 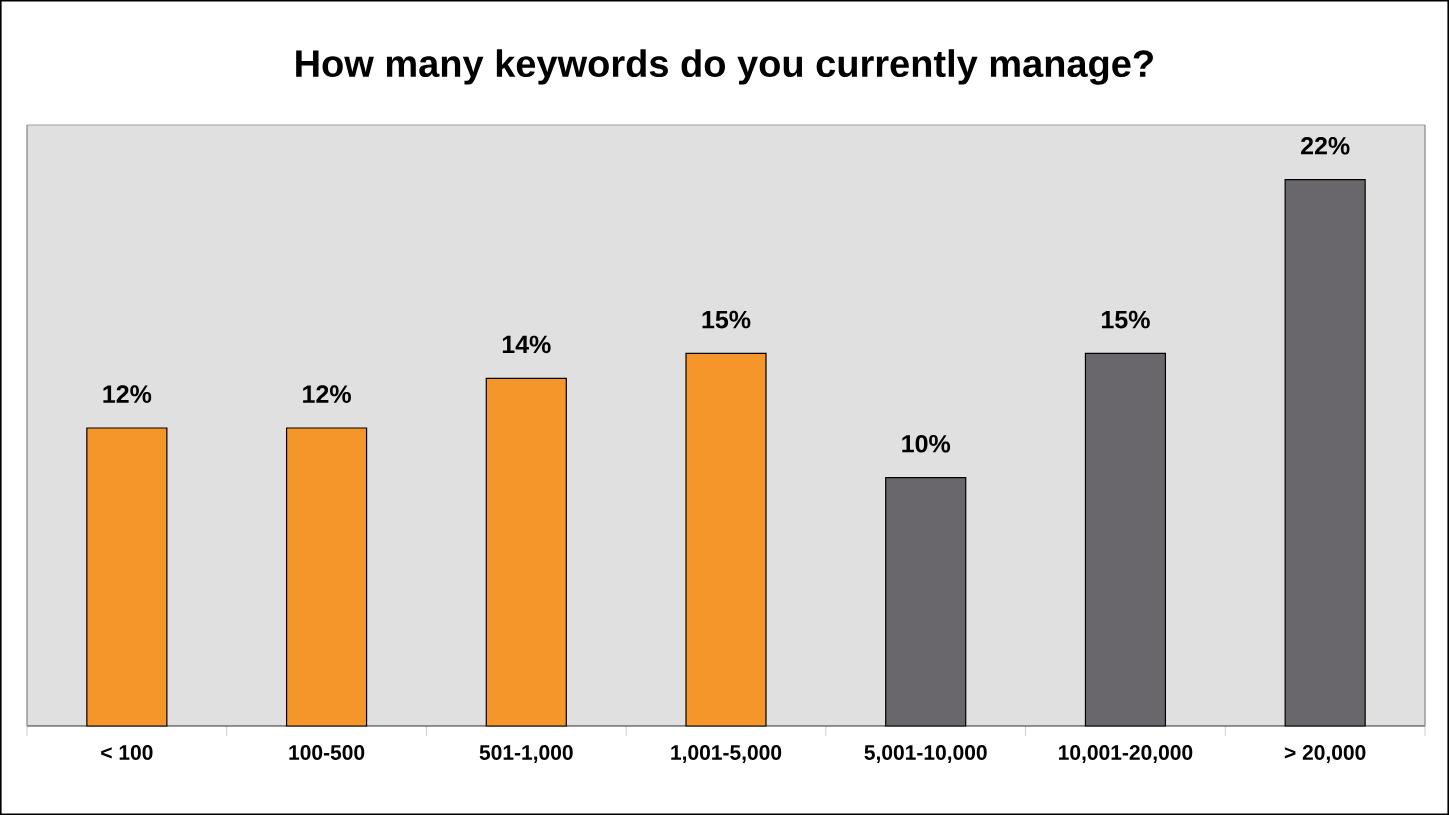 What do you see at coordinates (926, 443) in the screenshot?
I see `data-label: 10%` at bounding box center [926, 443].